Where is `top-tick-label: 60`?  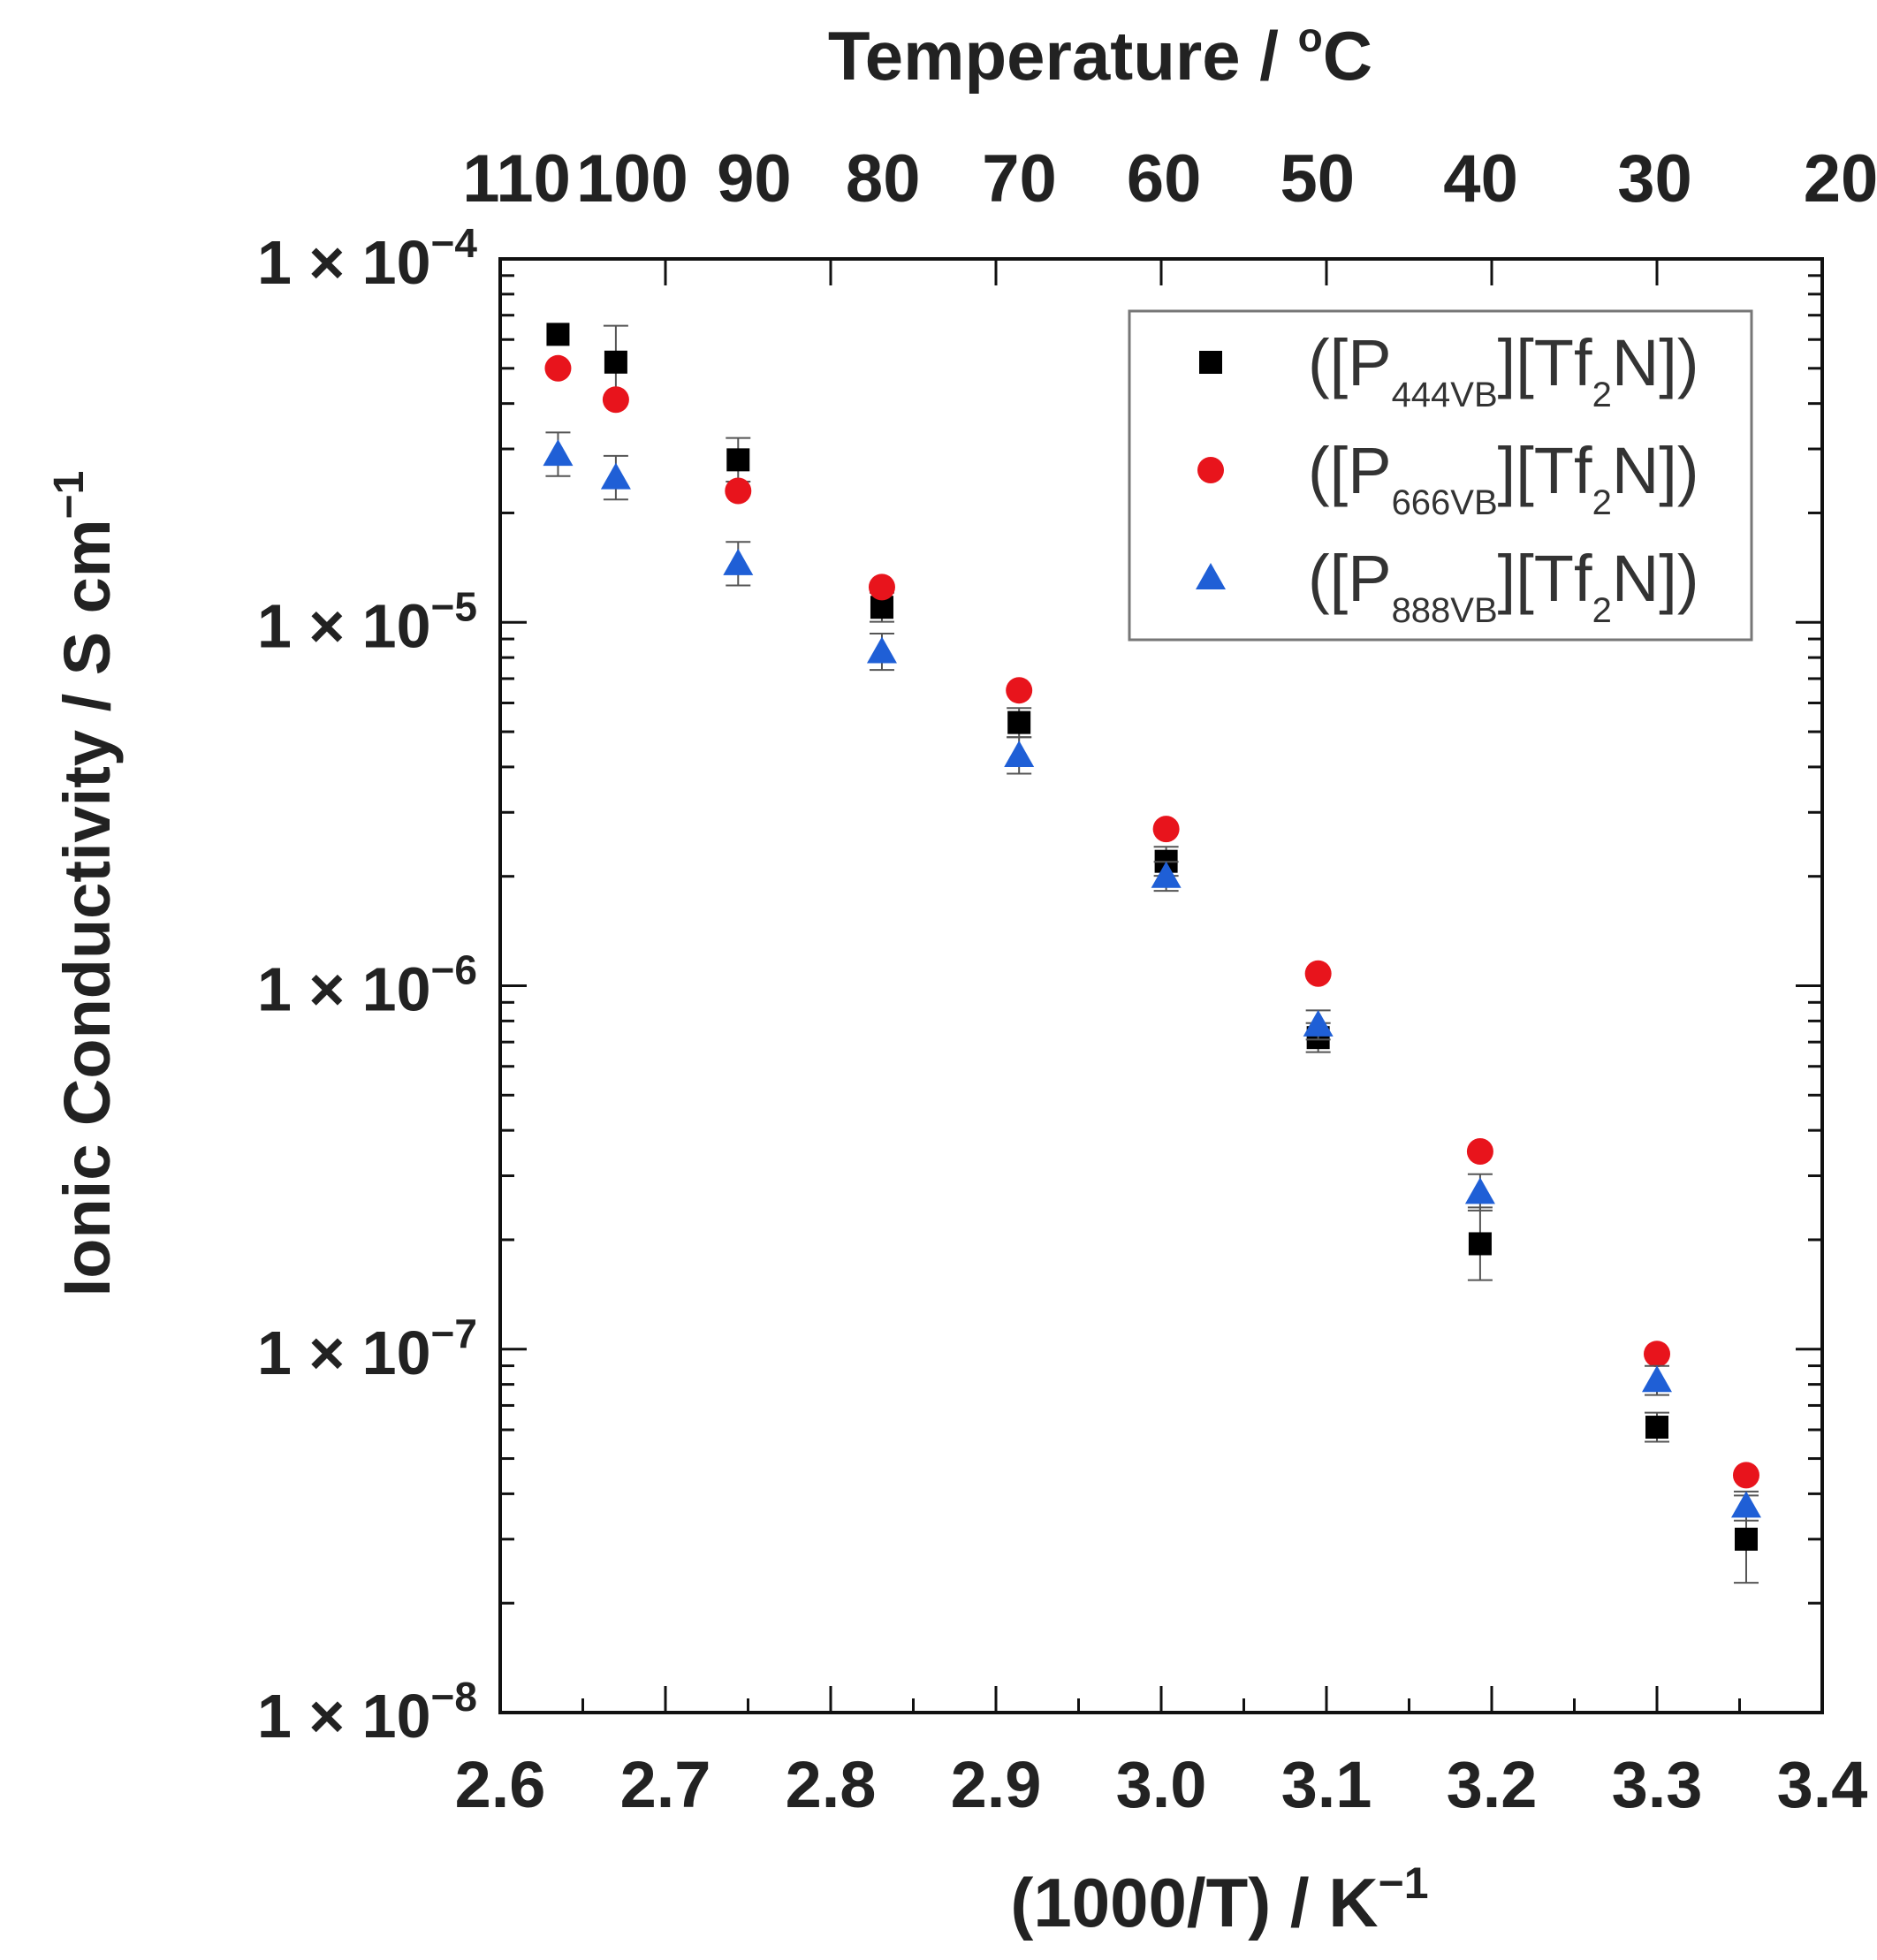
top-tick-label: 60 is located at coordinates (1164, 179).